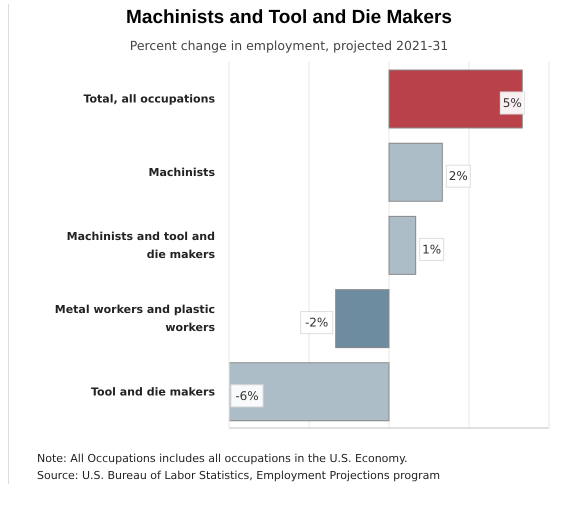  Describe the element at coordinates (223, 459) in the screenshot. I see `text: Note: All Occupations includes all occupations in the U.S. Economy.` at that location.